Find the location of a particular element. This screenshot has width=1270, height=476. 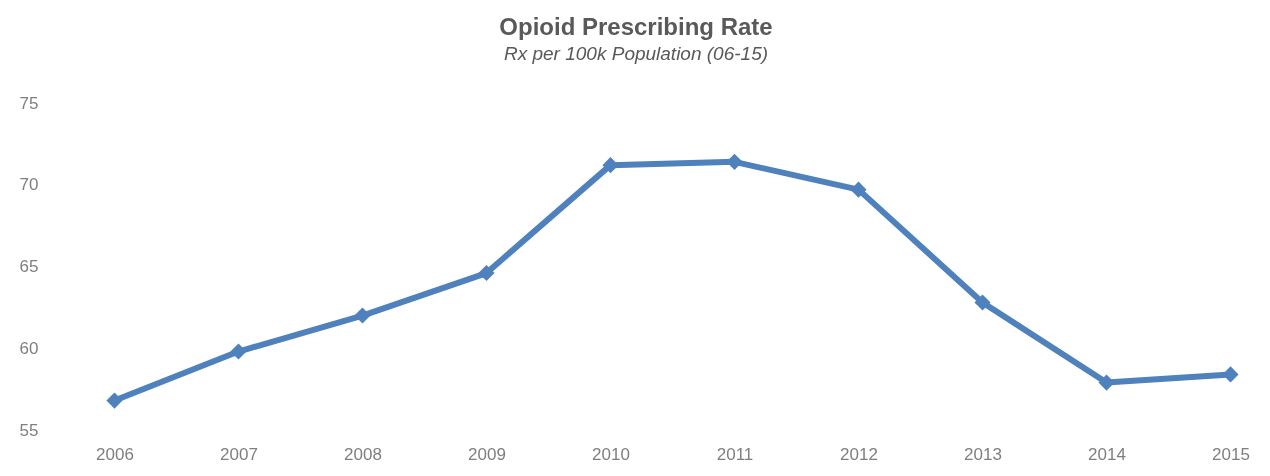

y-tick-label: 75 is located at coordinates (29, 103).